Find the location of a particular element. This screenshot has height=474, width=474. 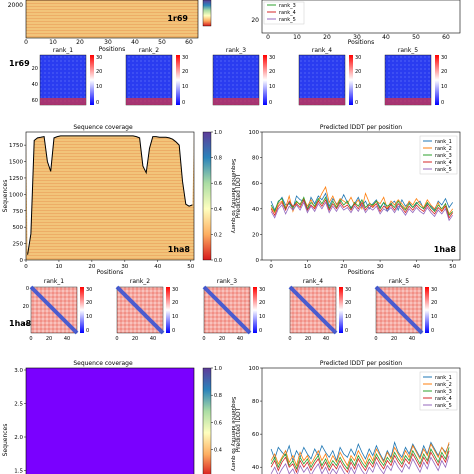

legend-label-rank_4: rank_4 is located at coordinates (443, 163).